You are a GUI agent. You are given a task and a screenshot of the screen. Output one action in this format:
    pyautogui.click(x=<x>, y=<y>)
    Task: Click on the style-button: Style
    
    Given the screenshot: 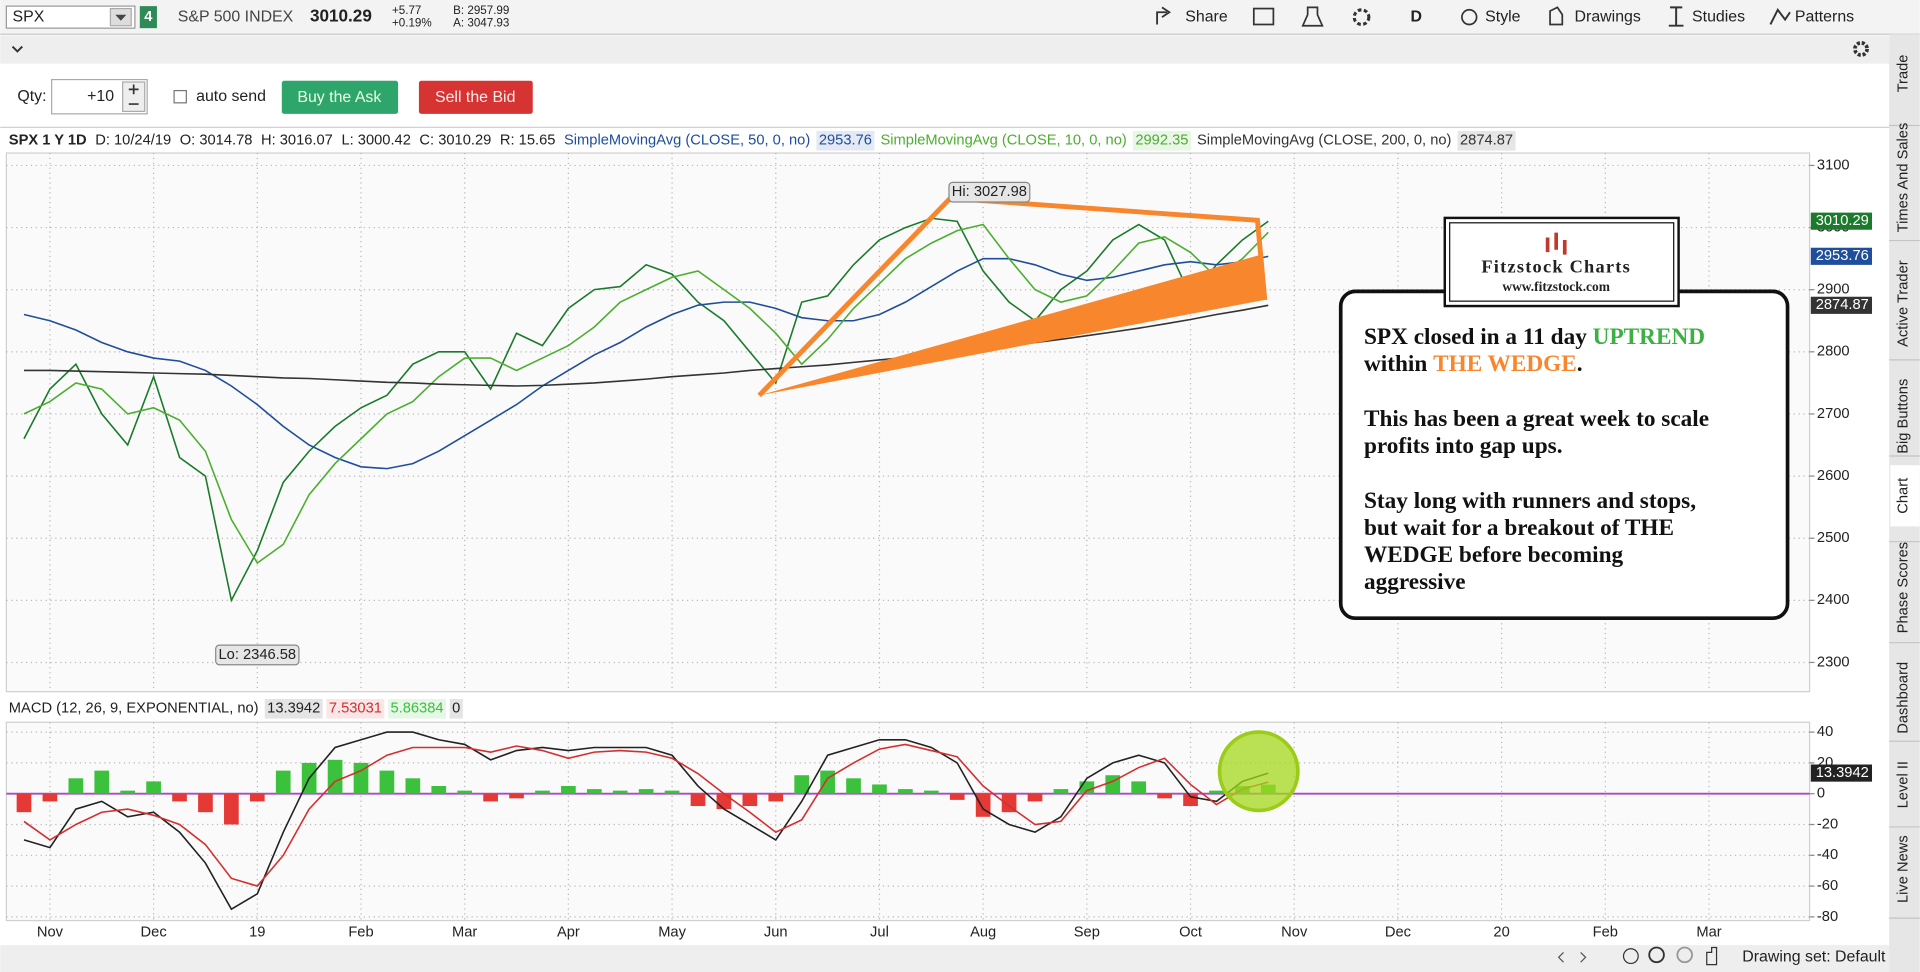 What is the action you would take?
    pyautogui.click(x=1503, y=16)
    